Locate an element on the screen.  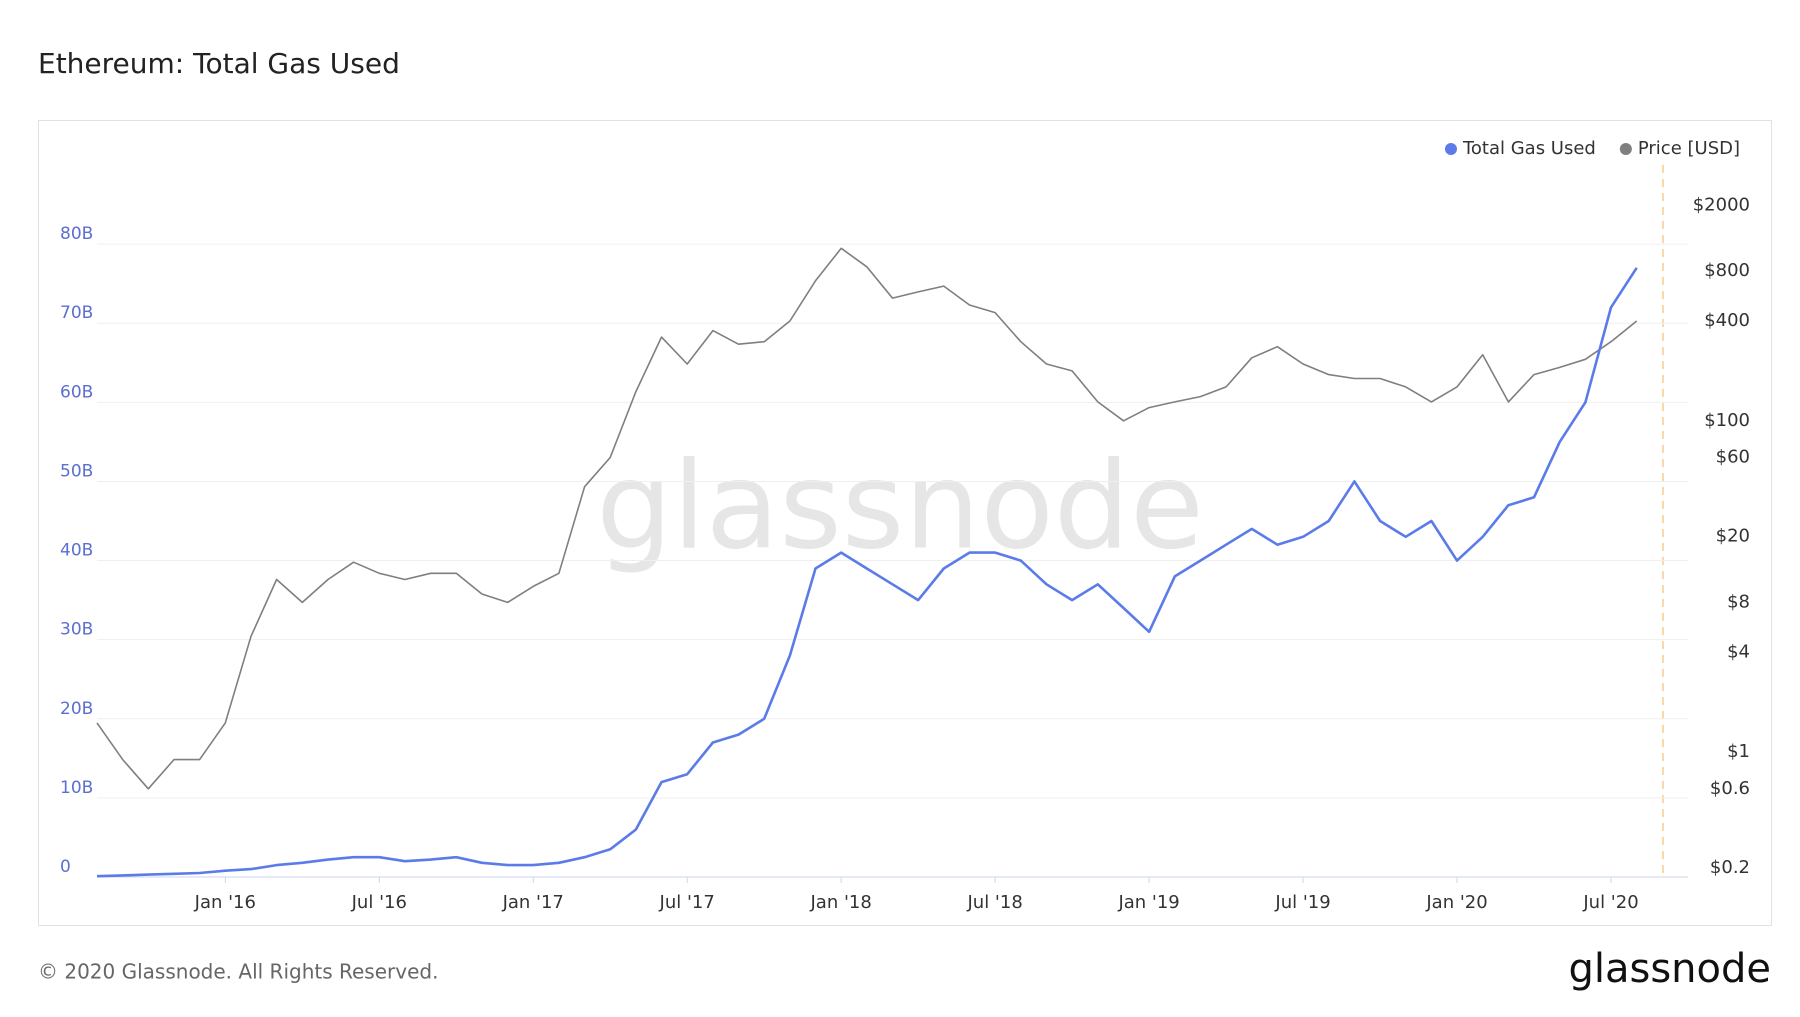
y2-tick-label: $0.2 is located at coordinates (1730, 867).